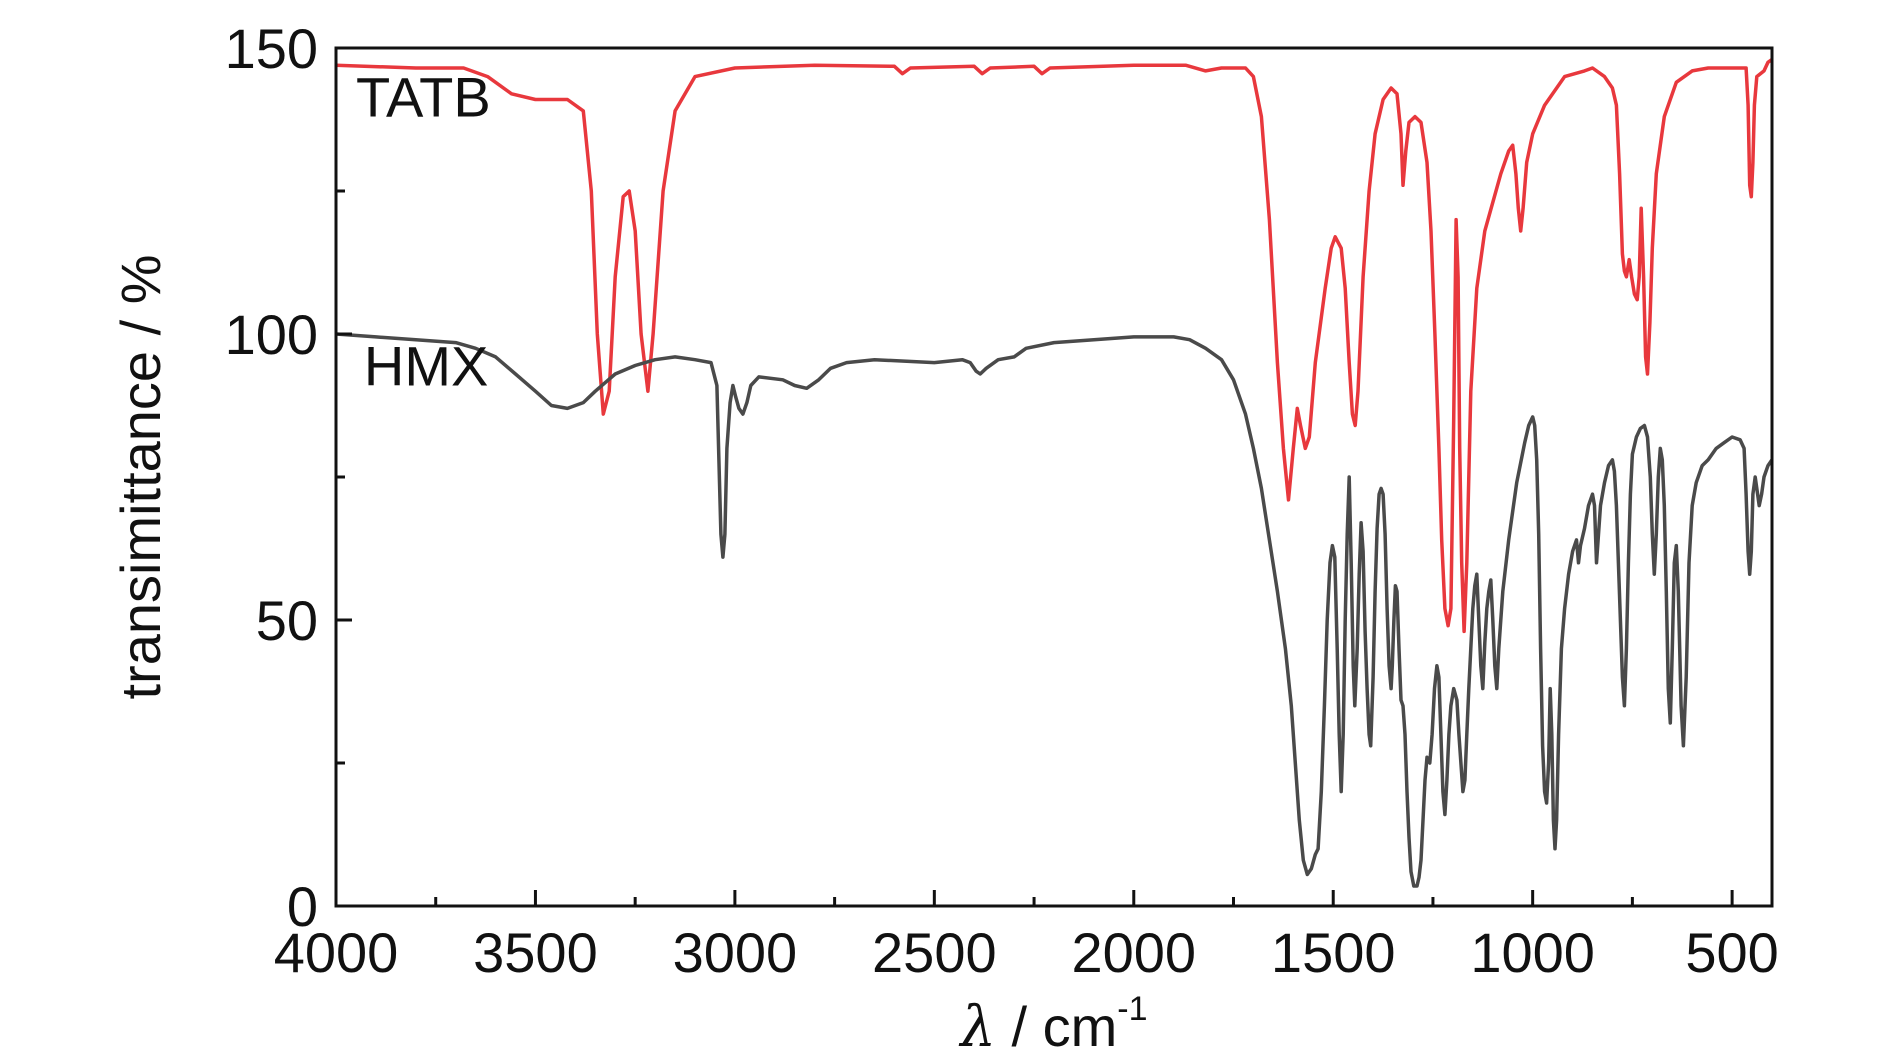  I want to click on x-tick-label: 3000, so click(735, 952).